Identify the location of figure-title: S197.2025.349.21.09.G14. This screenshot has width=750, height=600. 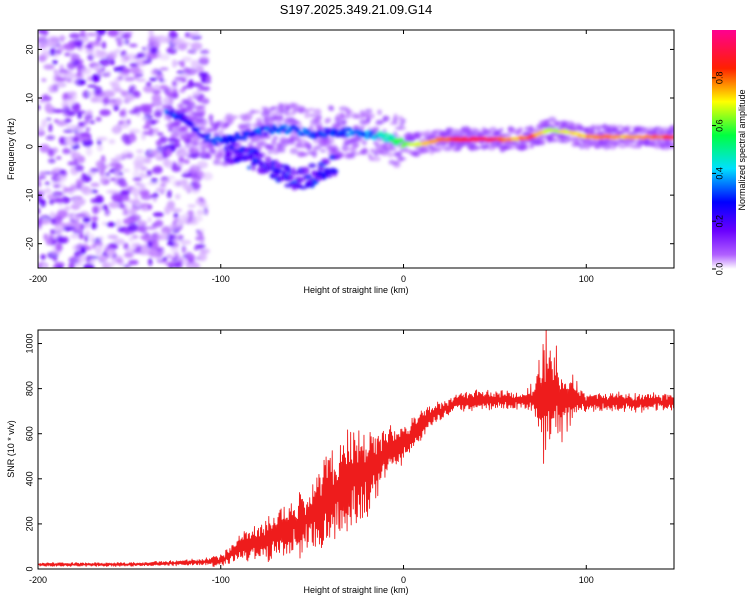
(356, 9).